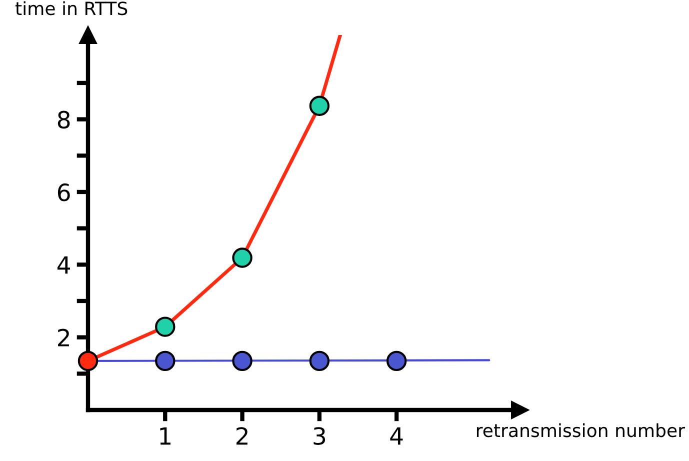 This screenshot has height=461, width=689. I want to click on y-axis-title: time in RTTS, so click(71, 8).